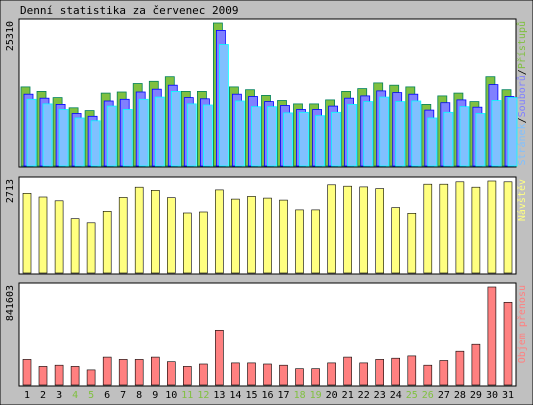 This screenshot has height=405, width=533. What do you see at coordinates (203, 395) in the screenshot?
I see `day-label: 12` at bounding box center [203, 395].